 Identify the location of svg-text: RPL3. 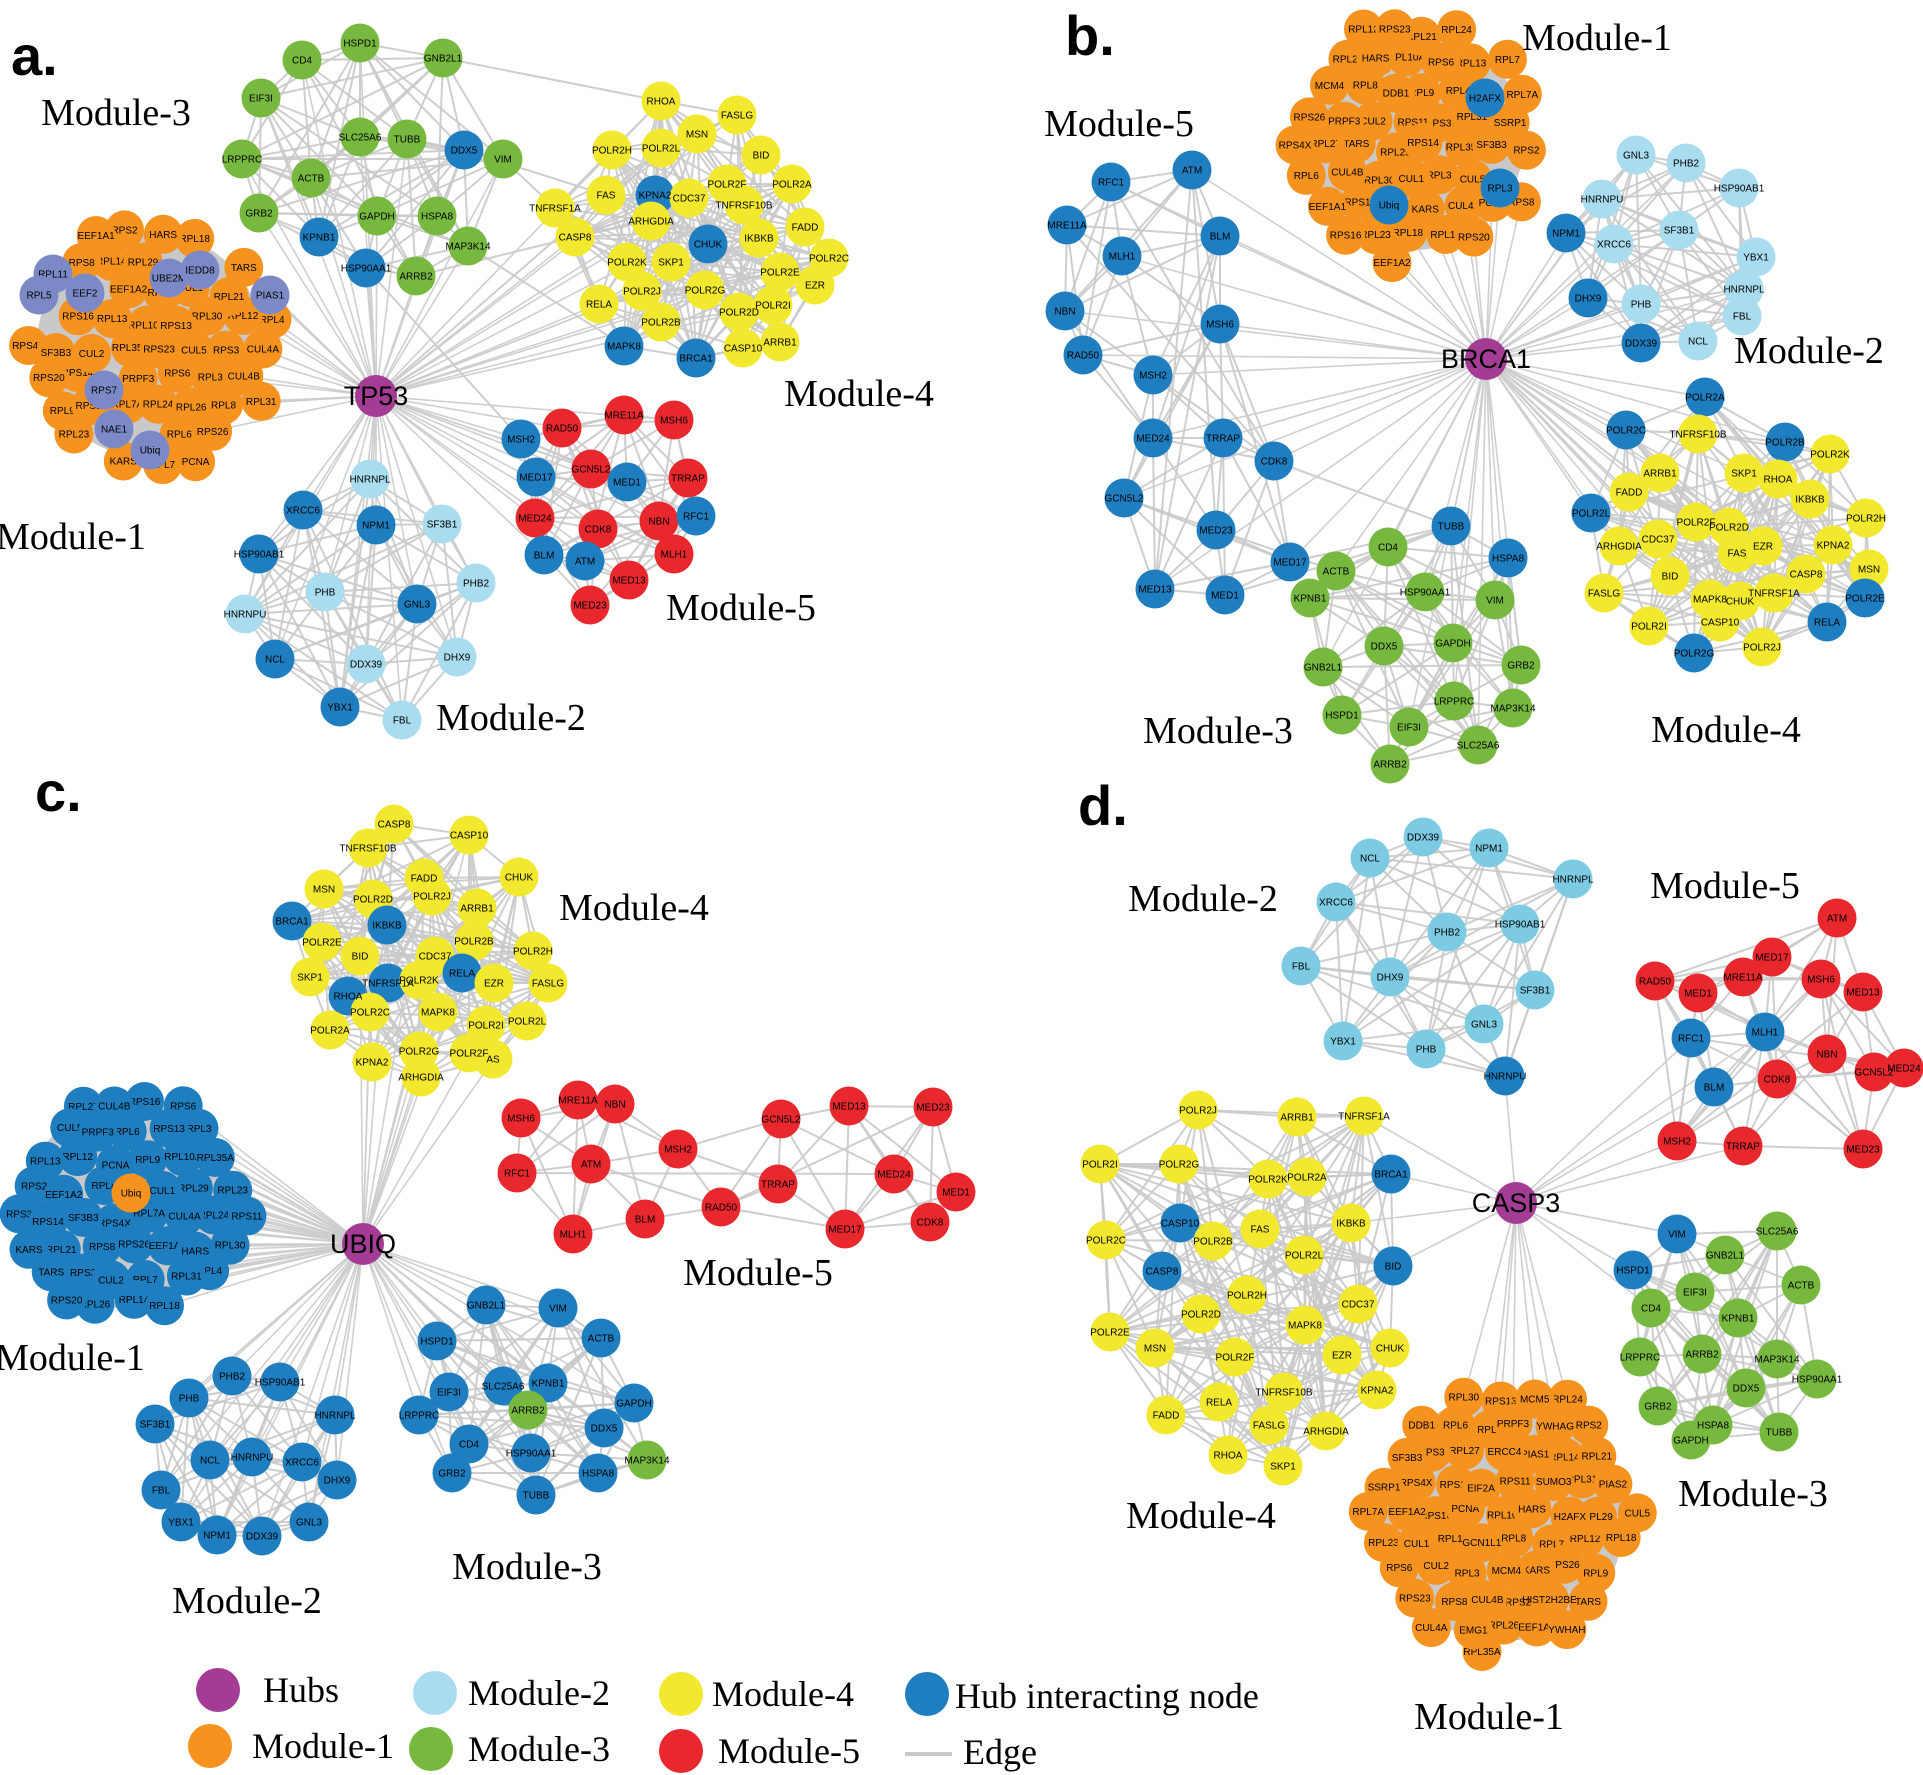
(1467, 1574).